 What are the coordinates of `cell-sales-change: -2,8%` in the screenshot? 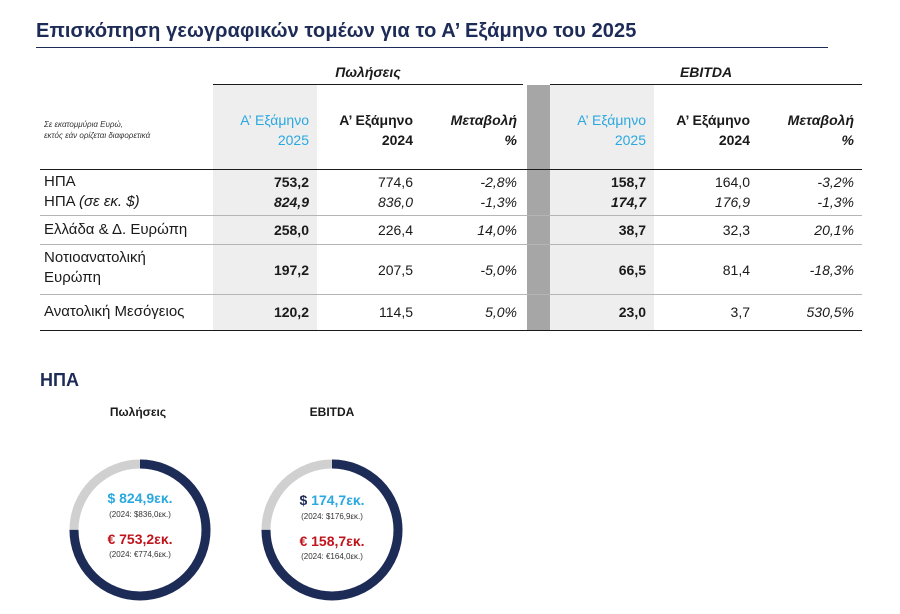 It's located at (498, 182).